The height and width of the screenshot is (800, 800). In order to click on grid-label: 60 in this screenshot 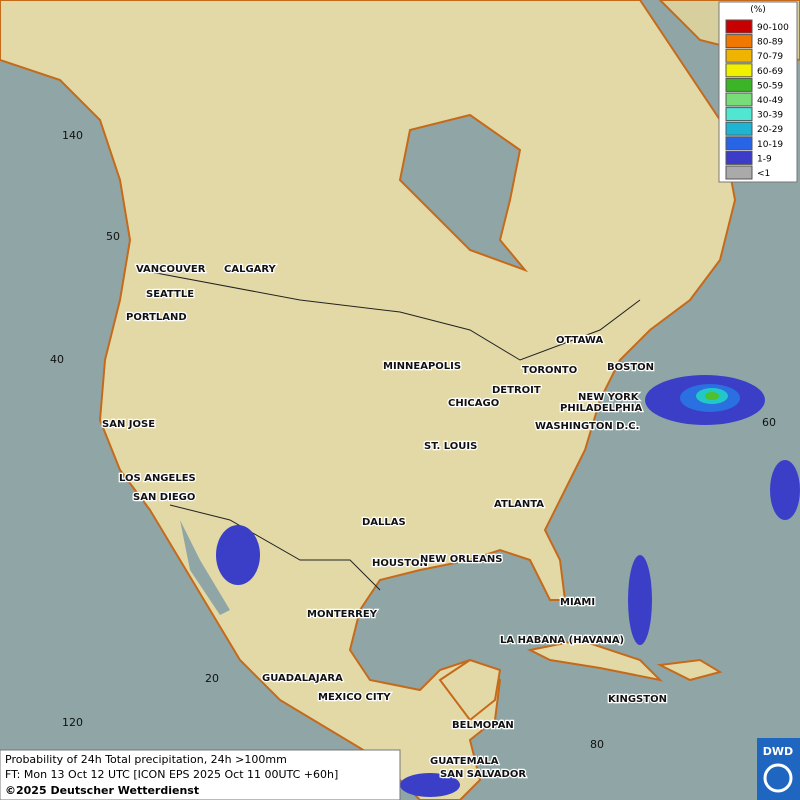, I will do `click(769, 422)`.